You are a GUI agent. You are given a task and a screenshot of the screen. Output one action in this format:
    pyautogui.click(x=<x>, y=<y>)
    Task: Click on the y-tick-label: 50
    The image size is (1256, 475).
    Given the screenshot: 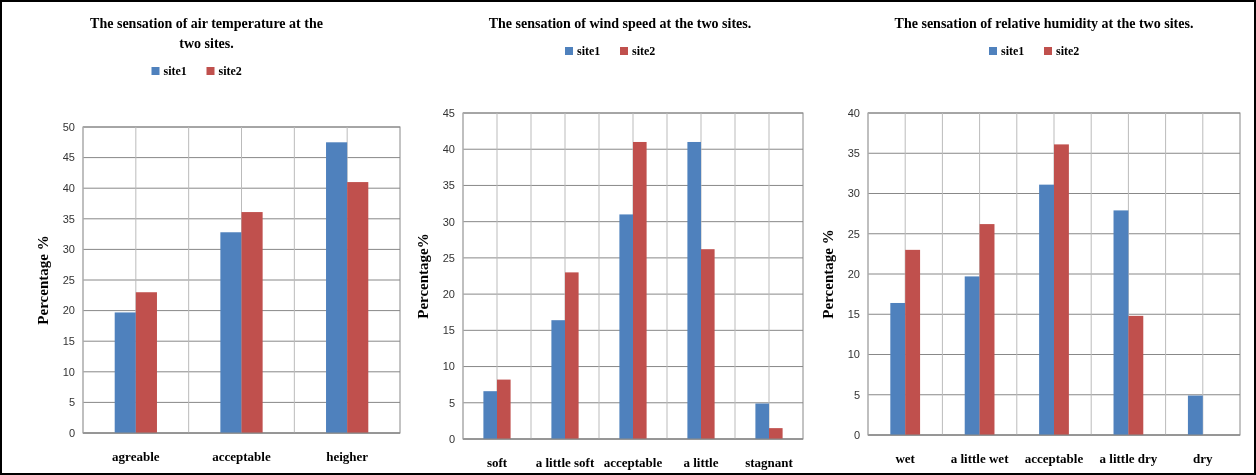 What is the action you would take?
    pyautogui.click(x=68, y=126)
    